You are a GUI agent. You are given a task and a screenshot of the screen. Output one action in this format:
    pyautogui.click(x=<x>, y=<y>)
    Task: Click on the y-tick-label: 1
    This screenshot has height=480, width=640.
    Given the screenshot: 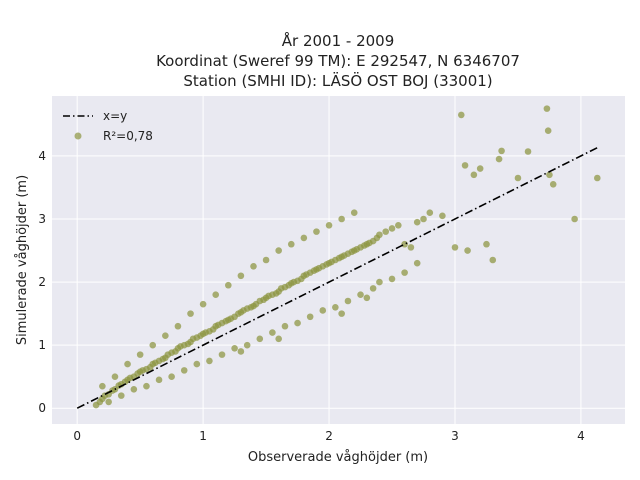 What is the action you would take?
    pyautogui.click(x=42, y=345)
    